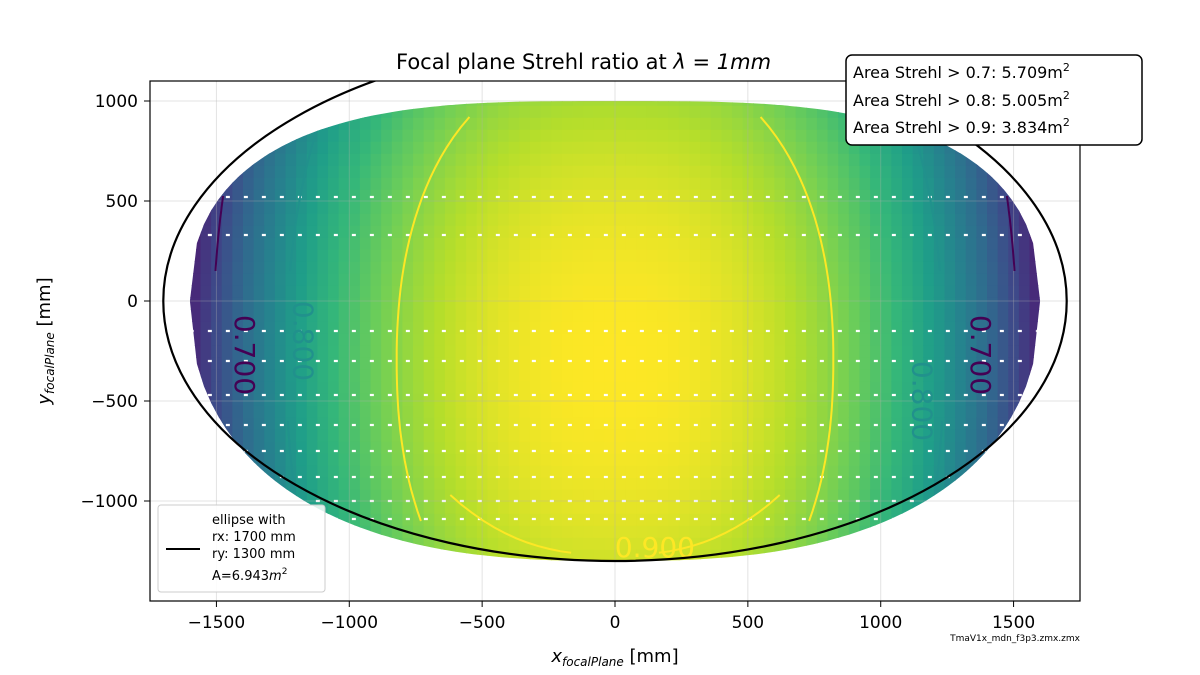 This screenshot has height=675, width=1200. What do you see at coordinates (880, 623) in the screenshot?
I see `x-tick-label: 1000` at bounding box center [880, 623].